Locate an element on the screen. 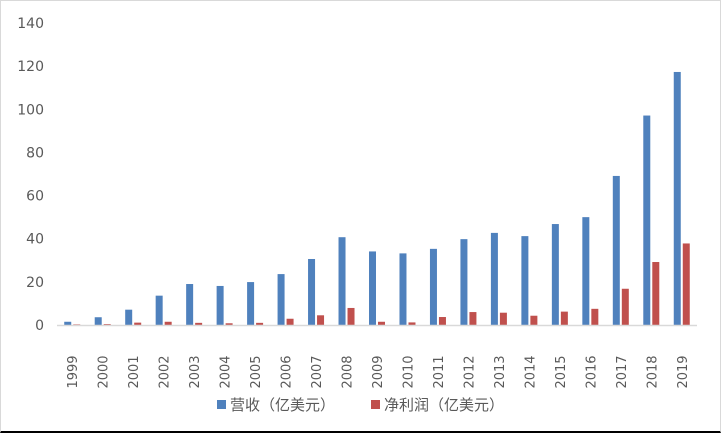 Image resolution: width=721 pixels, height=434 pixels. x-tick-label: 2018 is located at coordinates (652, 371).